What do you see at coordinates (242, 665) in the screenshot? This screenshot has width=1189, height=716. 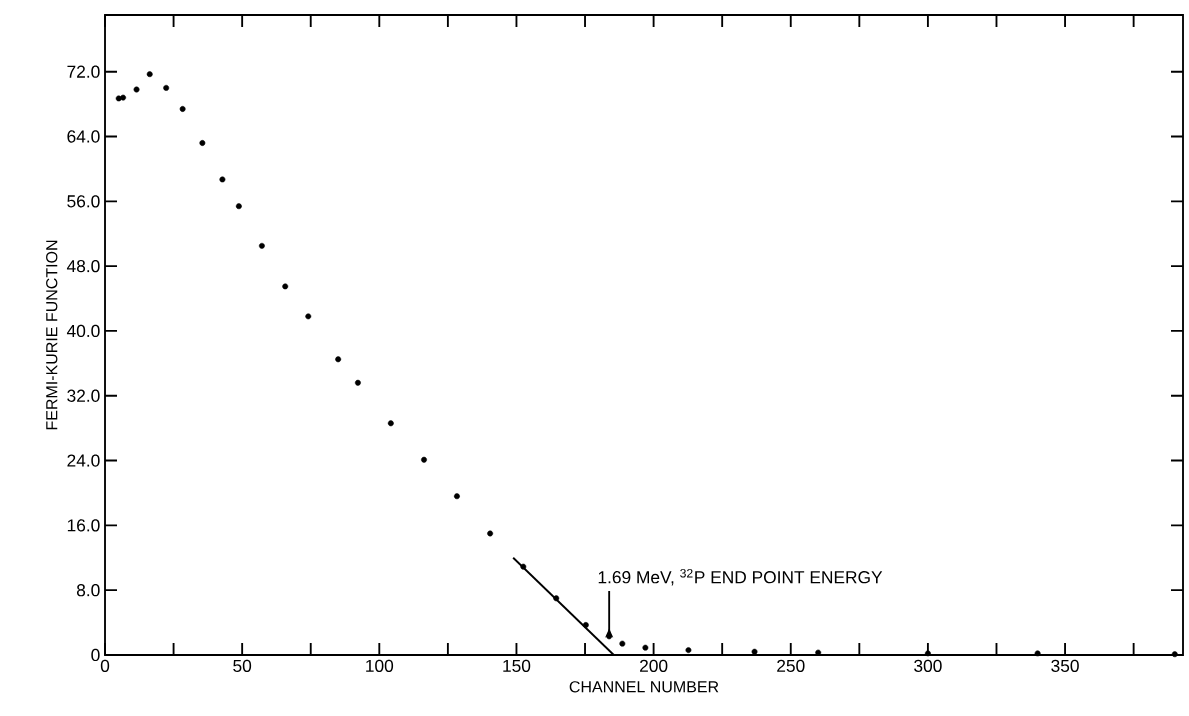 I see `x-tick-label: 50` at bounding box center [242, 665].